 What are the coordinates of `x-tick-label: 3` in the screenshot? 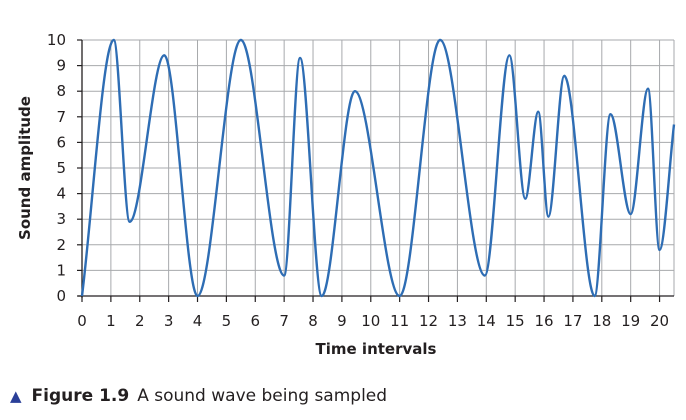 It's located at (169, 321).